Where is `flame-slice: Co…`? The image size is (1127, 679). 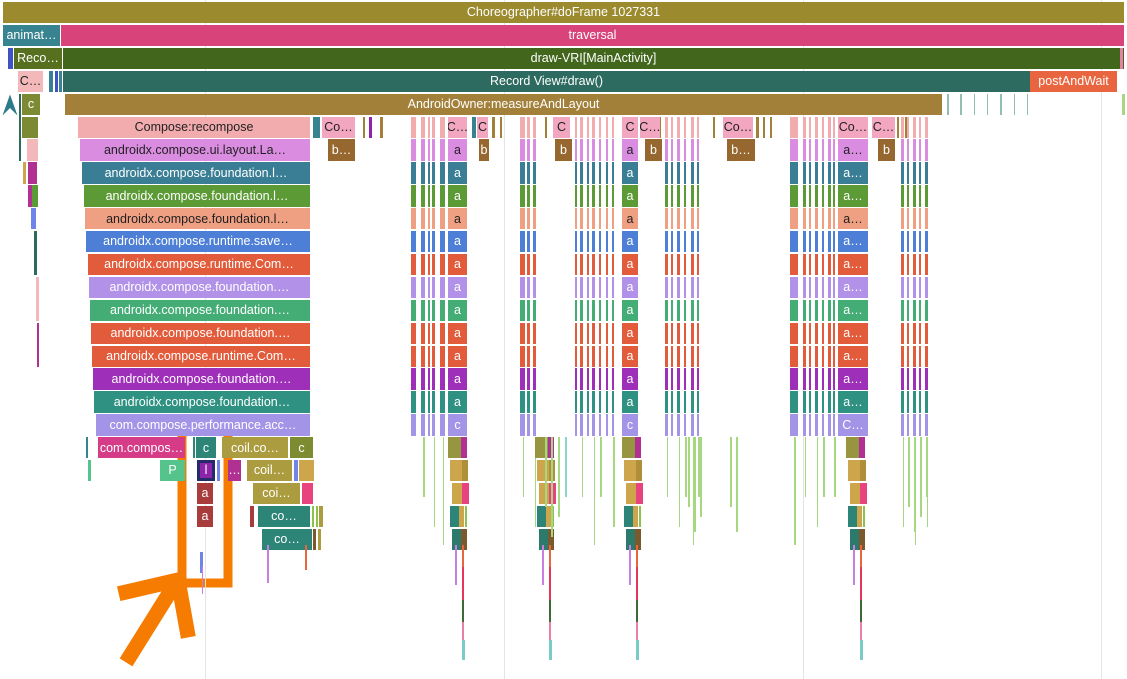
flame-slice: Co… is located at coordinates (738, 127).